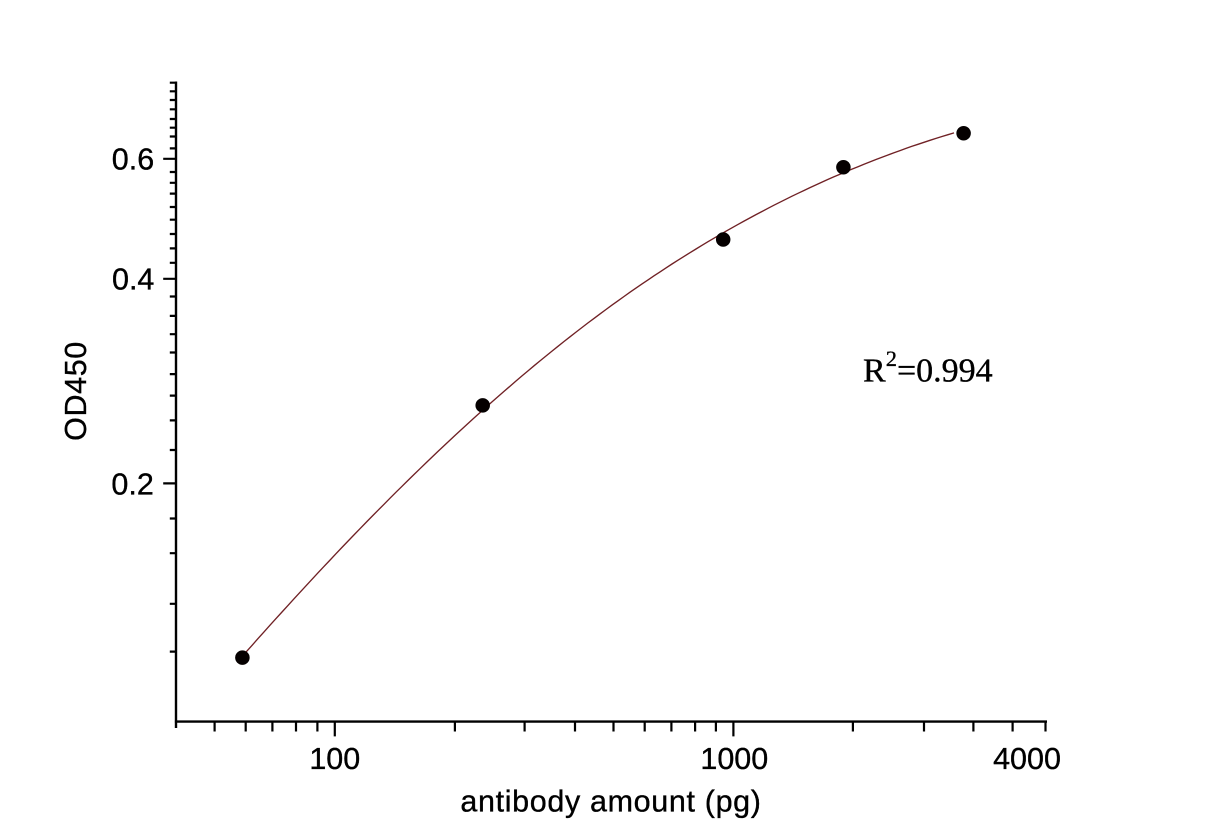  What do you see at coordinates (610, 802) in the screenshot?
I see `svg-text: antibody amount (pg)` at bounding box center [610, 802].